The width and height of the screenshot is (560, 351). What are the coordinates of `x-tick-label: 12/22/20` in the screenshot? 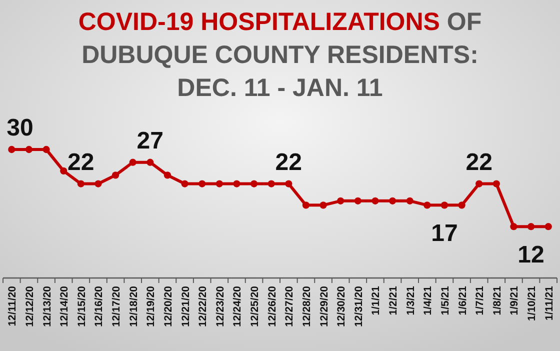 It's located at (203, 306).